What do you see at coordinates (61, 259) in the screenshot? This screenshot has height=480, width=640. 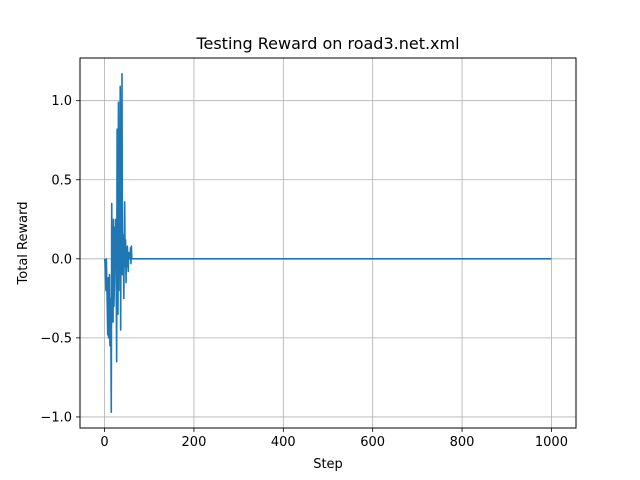 I see `y-tick-label: 0.0` at bounding box center [61, 259].